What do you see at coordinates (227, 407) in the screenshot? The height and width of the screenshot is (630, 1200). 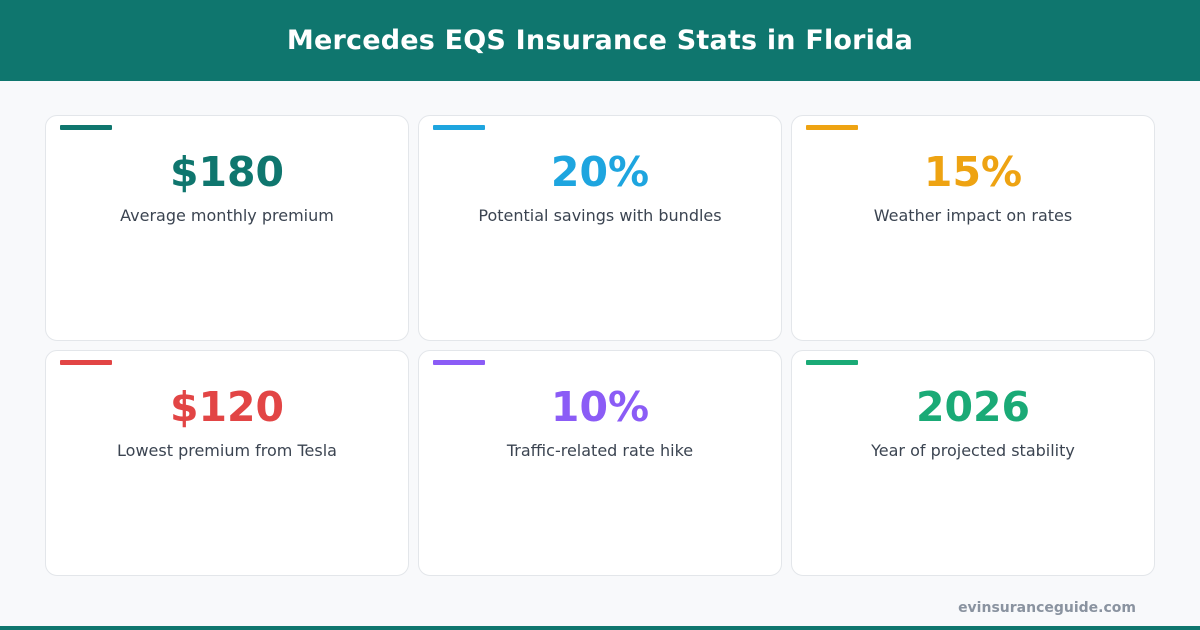 I see `stat-value: $120` at bounding box center [227, 407].